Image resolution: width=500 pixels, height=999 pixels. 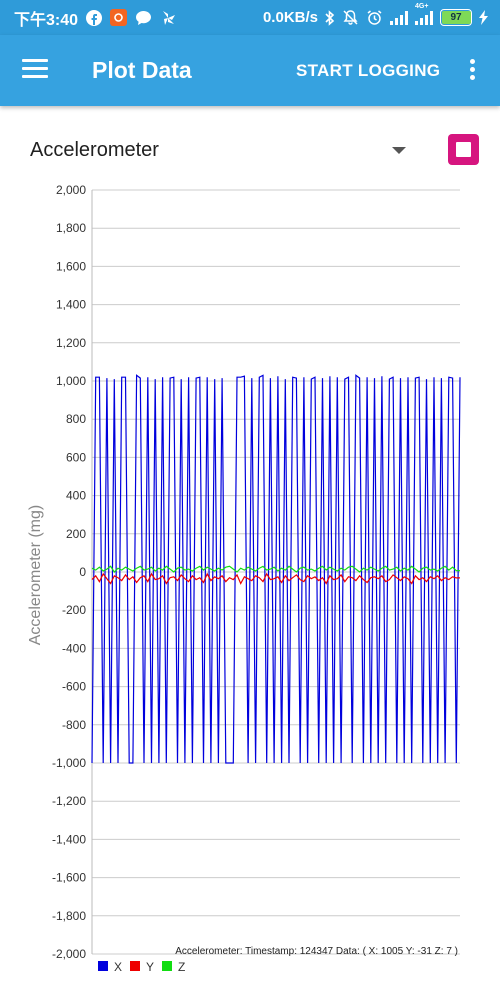 What do you see at coordinates (94, 150) in the screenshot?
I see `sensor-selected-label: Accelerometer` at bounding box center [94, 150].